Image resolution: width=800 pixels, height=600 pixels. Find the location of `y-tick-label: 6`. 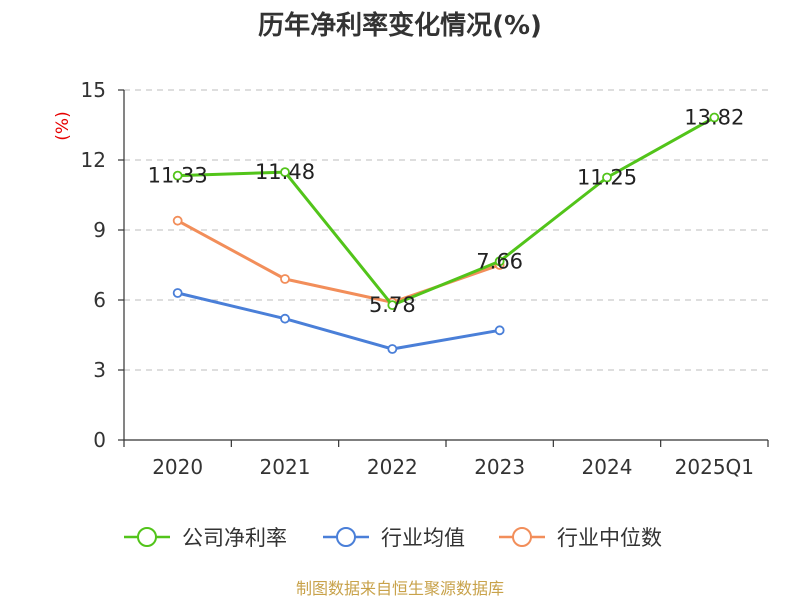

y-tick-label: 6 is located at coordinates (99, 300).